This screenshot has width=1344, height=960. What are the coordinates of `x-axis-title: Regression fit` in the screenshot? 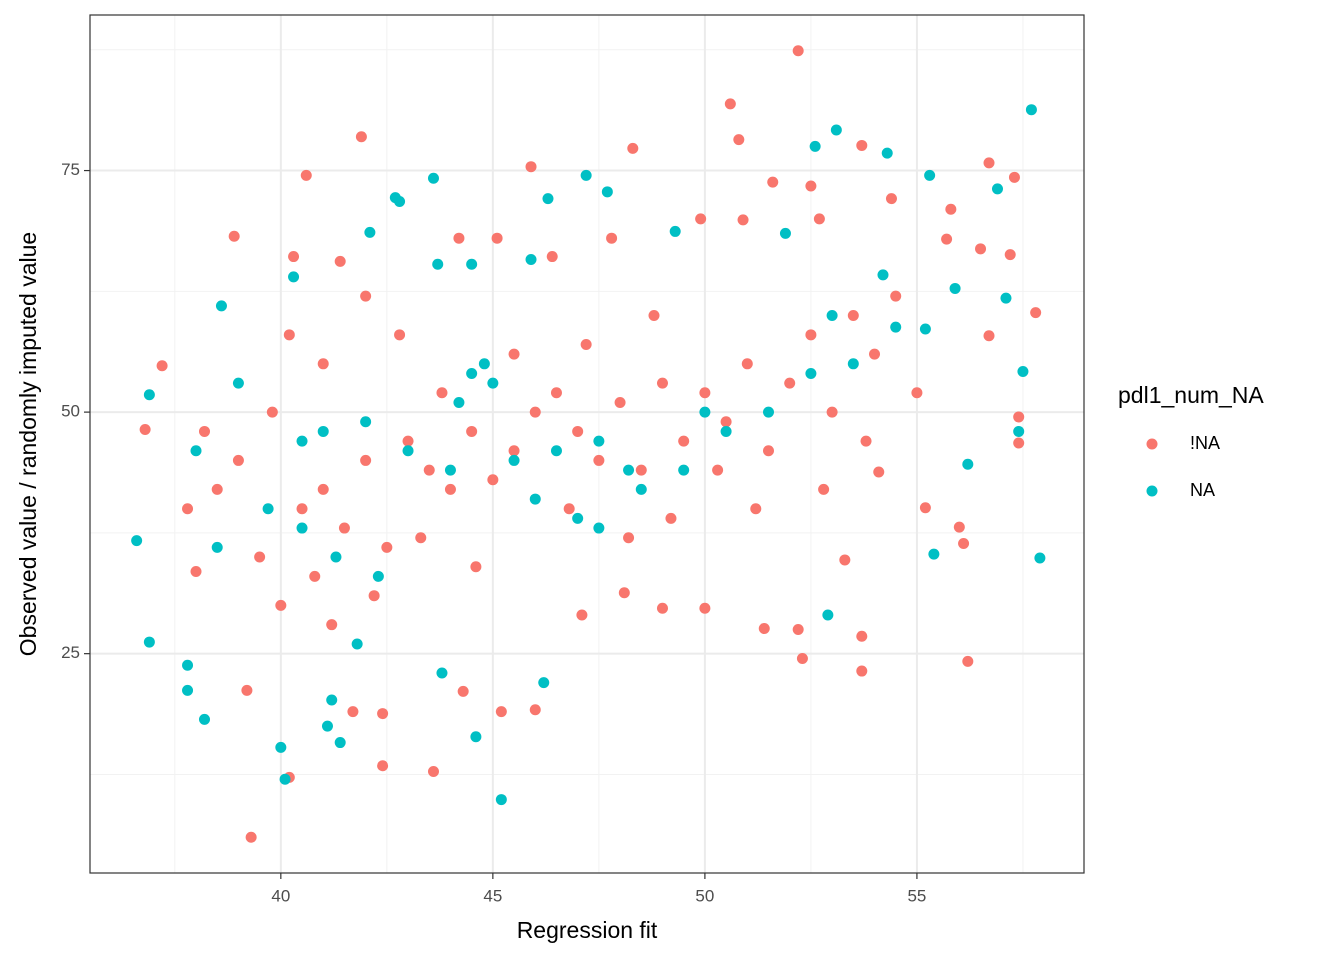 It's located at (587, 930).